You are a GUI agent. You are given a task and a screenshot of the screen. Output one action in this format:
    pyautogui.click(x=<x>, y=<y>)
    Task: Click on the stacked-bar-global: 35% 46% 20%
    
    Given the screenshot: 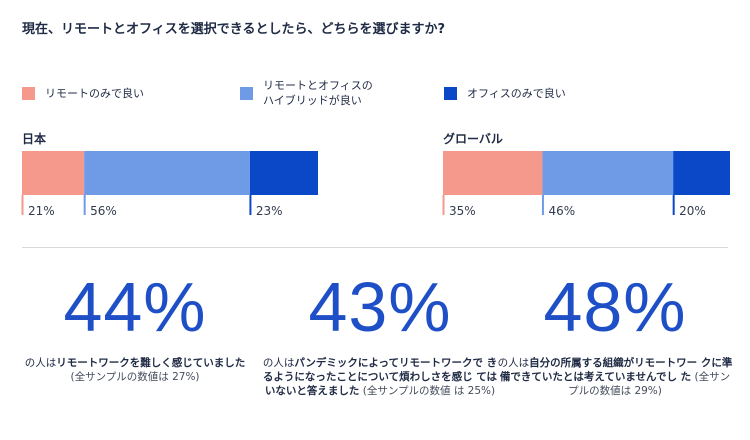 What is the action you would take?
    pyautogui.click(x=586, y=184)
    